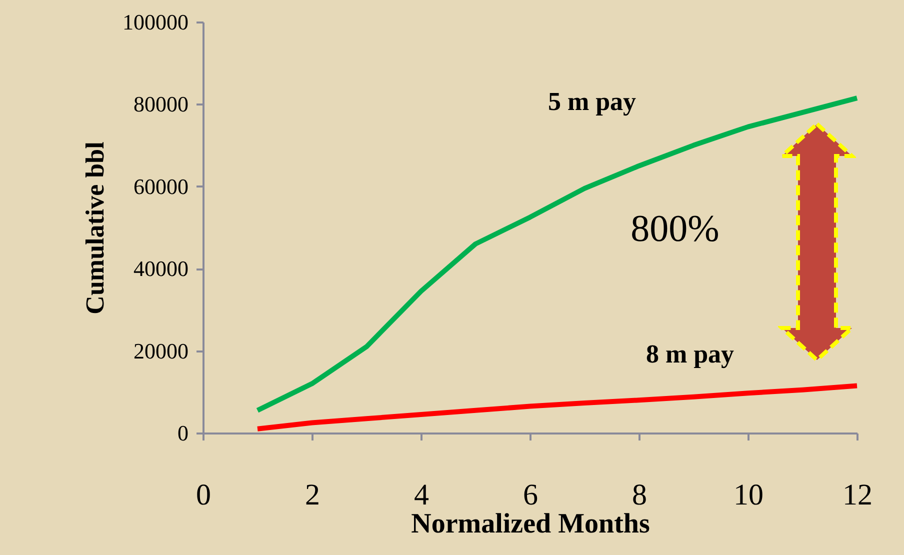 This screenshot has height=555, width=904. What do you see at coordinates (312, 495) in the screenshot?
I see `x-tick-label: 2` at bounding box center [312, 495].